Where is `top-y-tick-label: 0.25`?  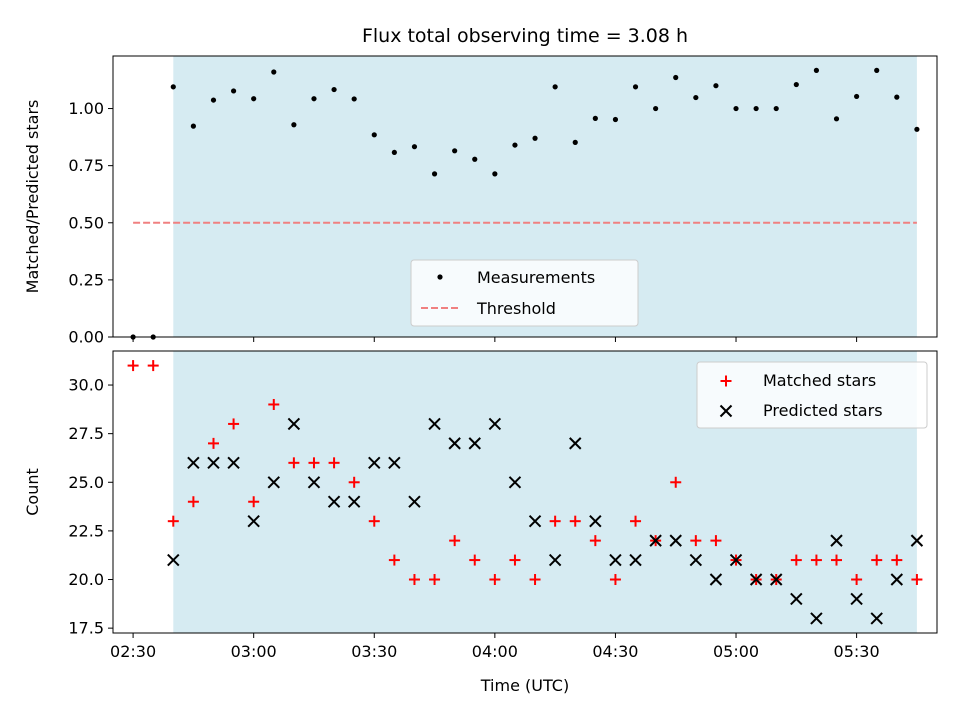
top-y-tick-label: 0.25 is located at coordinates (86, 279).